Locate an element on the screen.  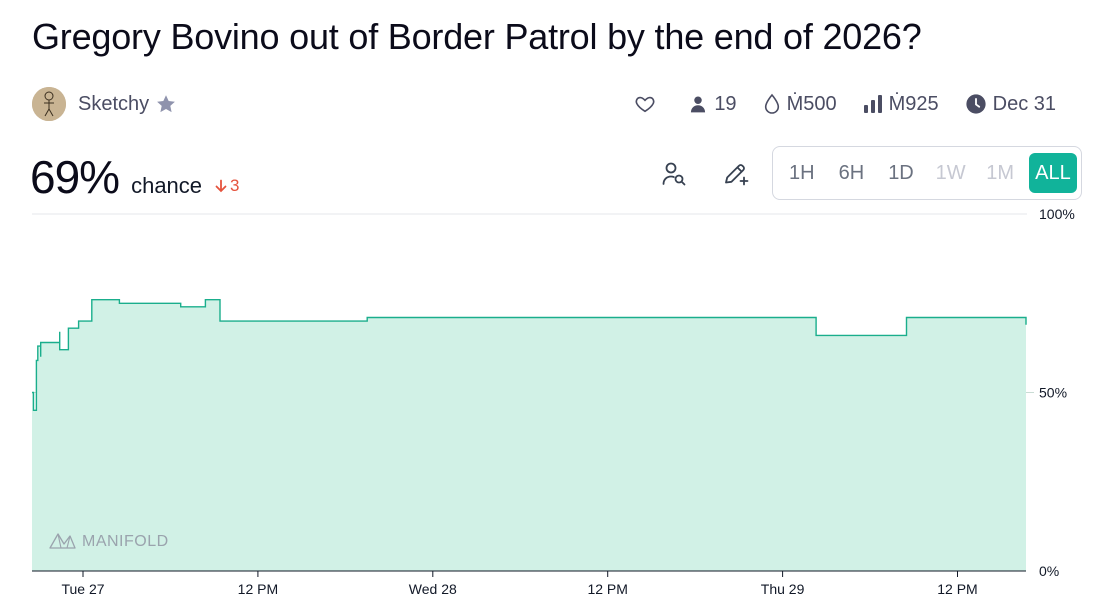
clock-icon is located at coordinates (976, 104).